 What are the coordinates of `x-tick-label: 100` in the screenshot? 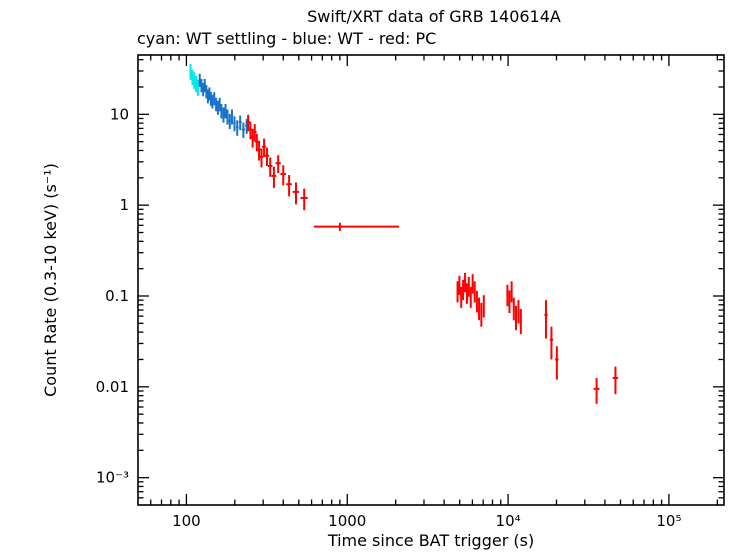 It's located at (186, 521).